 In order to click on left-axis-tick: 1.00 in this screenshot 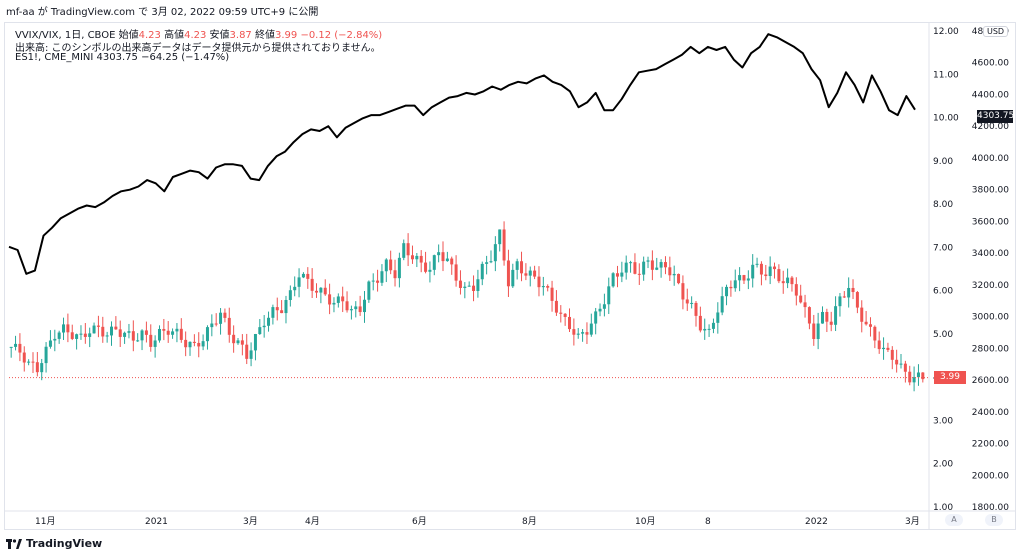, I will do `click(943, 508)`.